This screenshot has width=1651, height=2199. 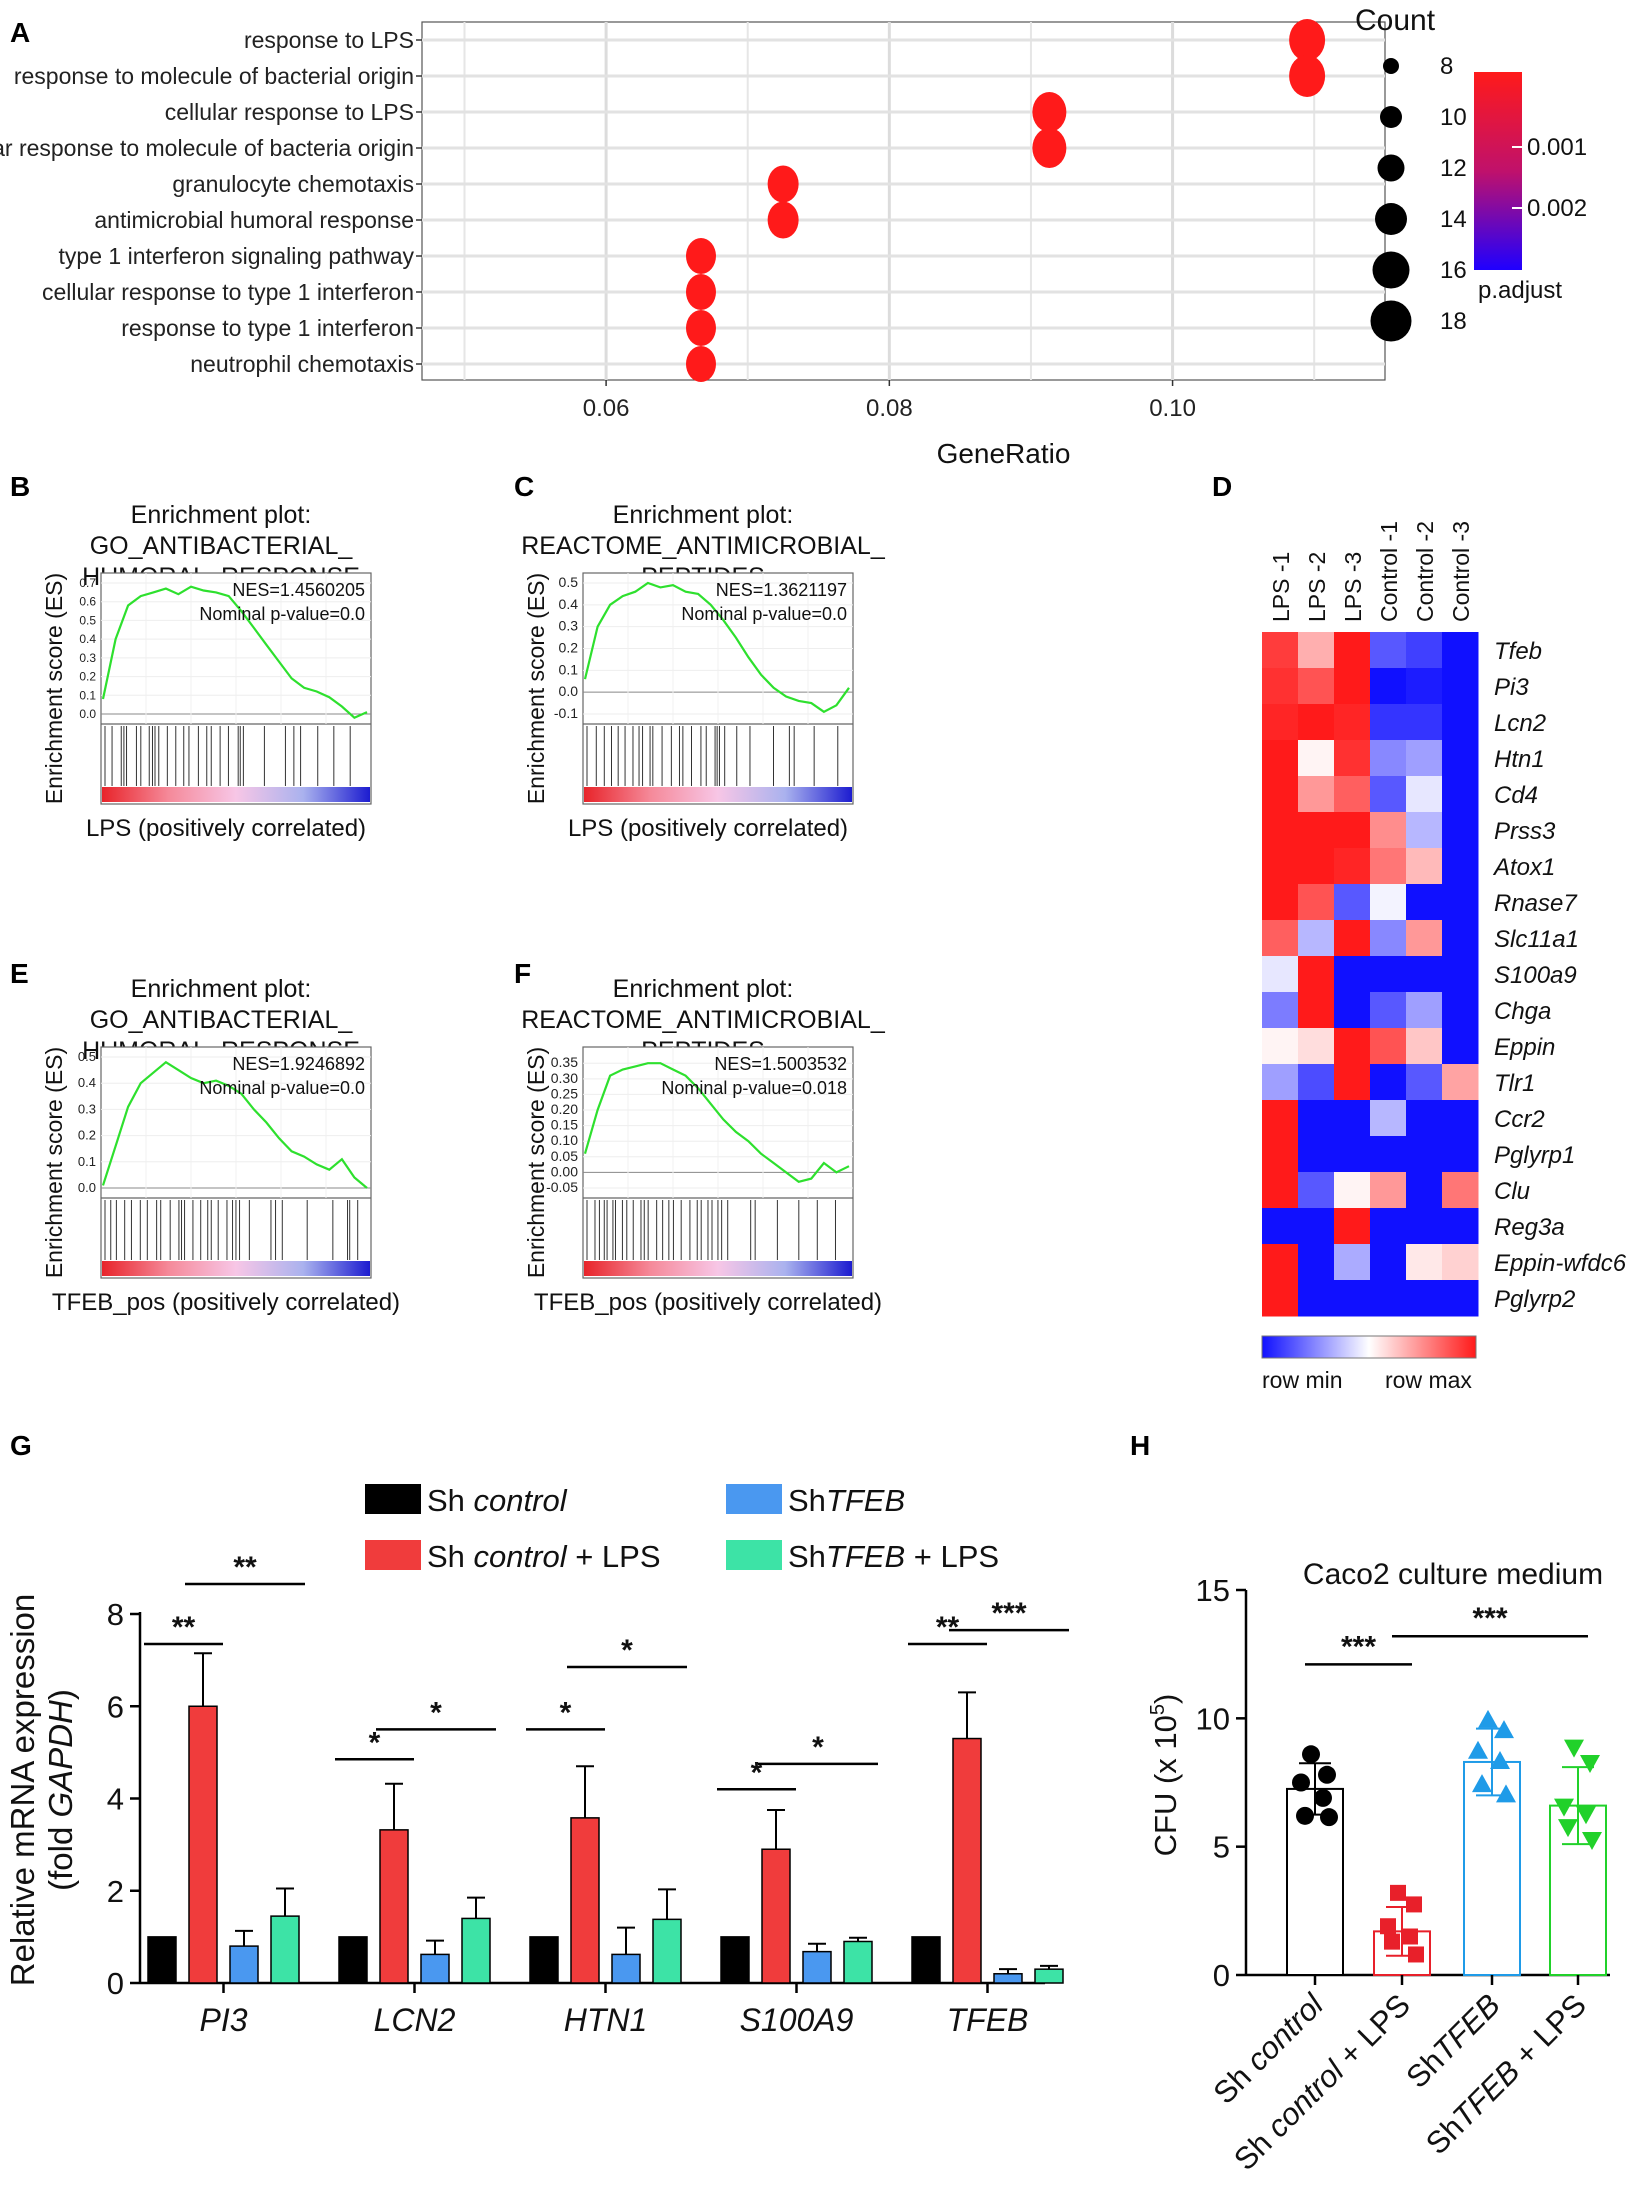 What do you see at coordinates (524, 486) in the screenshot?
I see `panel-letter-c: C` at bounding box center [524, 486].